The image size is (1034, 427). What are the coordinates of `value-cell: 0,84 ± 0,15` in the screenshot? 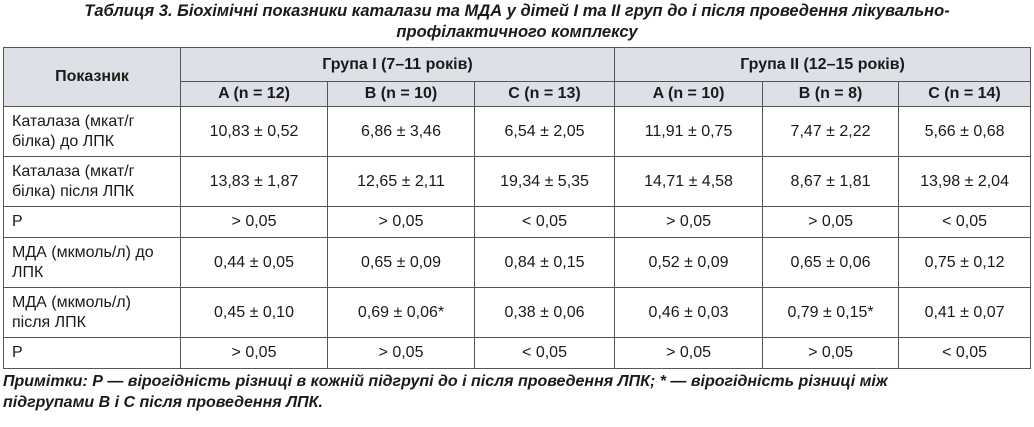 It's located at (544, 262).